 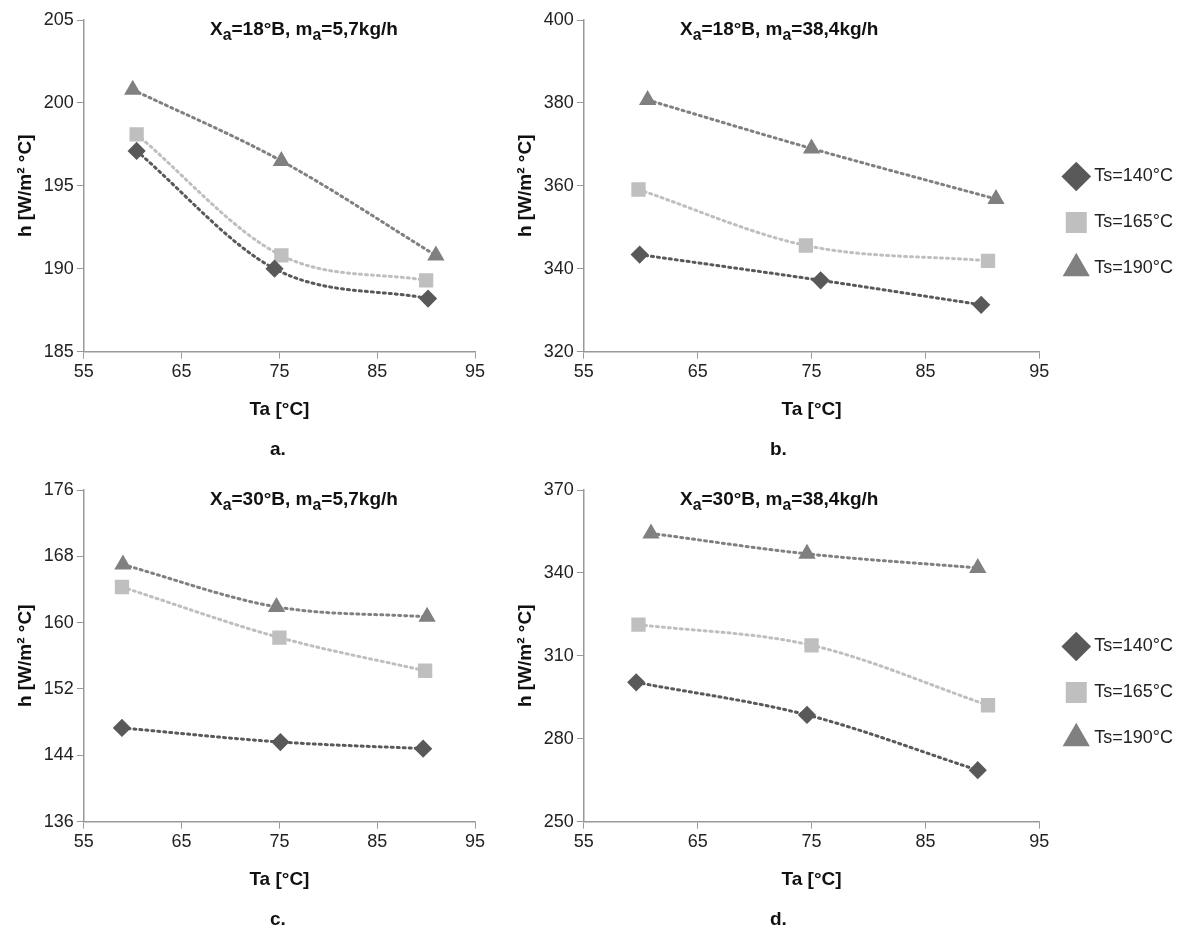 What do you see at coordinates (304, 501) in the screenshot?
I see `chart-title: X$_{a}$=30°B, m$_{a}$=5,7kg/h` at bounding box center [304, 501].